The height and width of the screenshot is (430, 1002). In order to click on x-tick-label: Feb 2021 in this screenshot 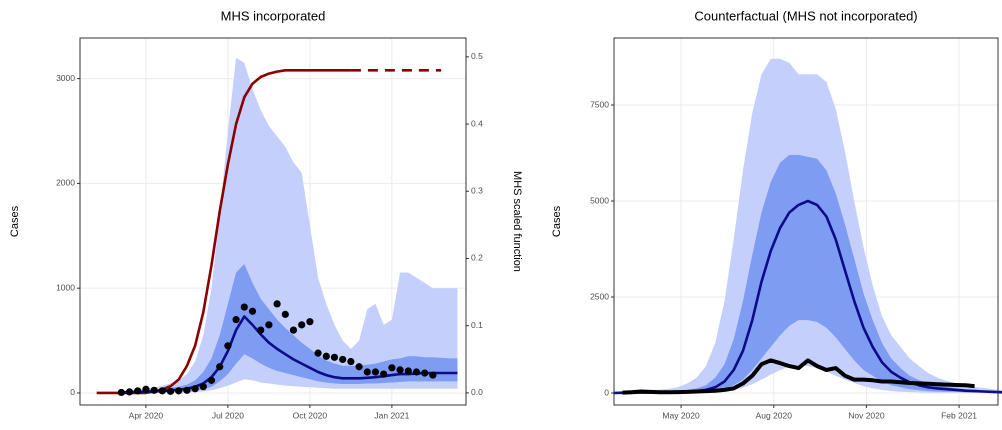, I will do `click(959, 415)`.